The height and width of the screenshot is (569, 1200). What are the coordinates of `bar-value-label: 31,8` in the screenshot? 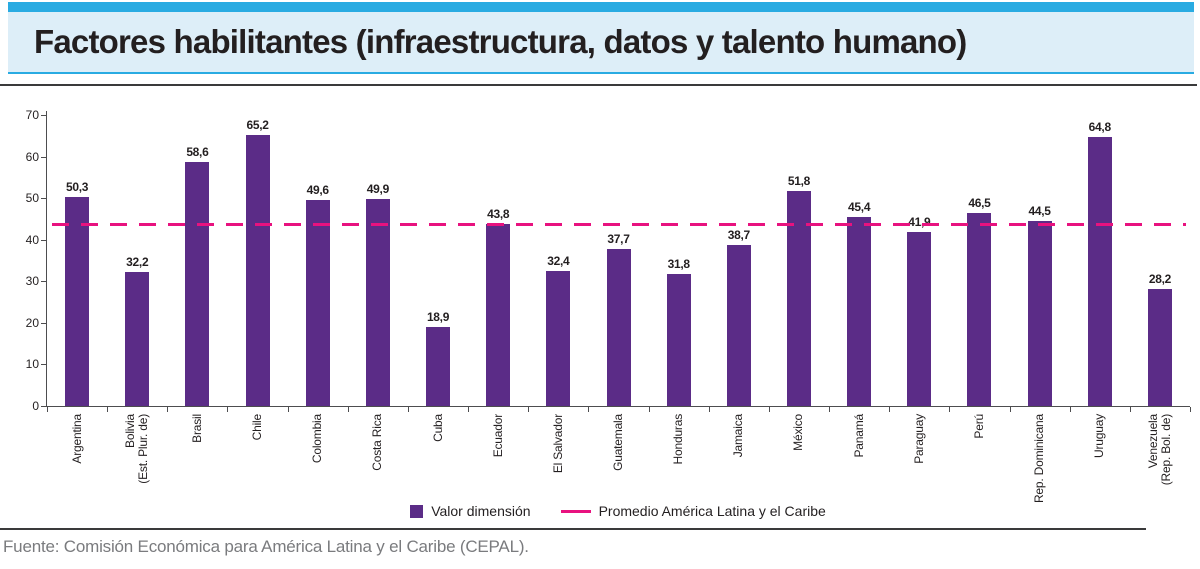 It's located at (678, 263).